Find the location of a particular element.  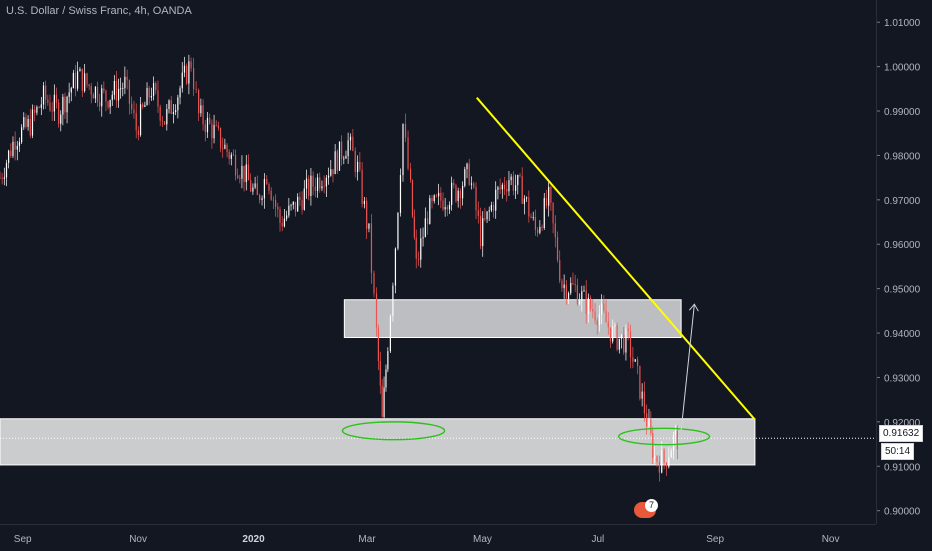

price-tick-label: 0.94000 is located at coordinates (902, 334).